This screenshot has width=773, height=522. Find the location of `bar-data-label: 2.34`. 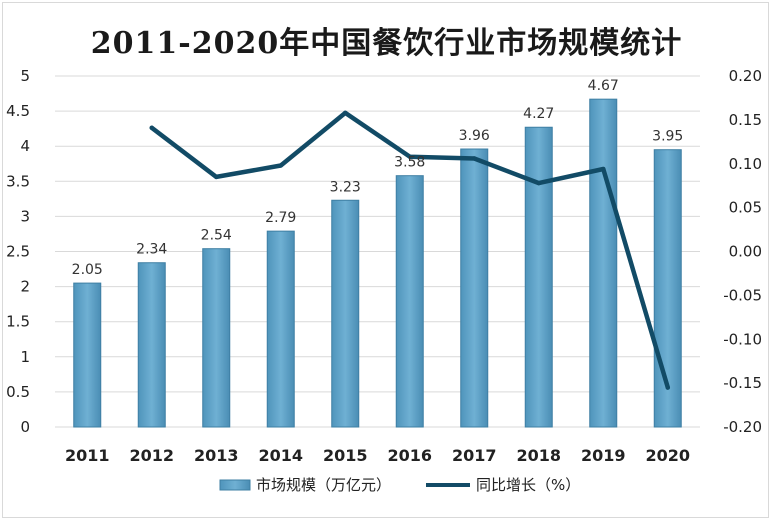

bar-data-label: 2.34 is located at coordinates (151, 250).